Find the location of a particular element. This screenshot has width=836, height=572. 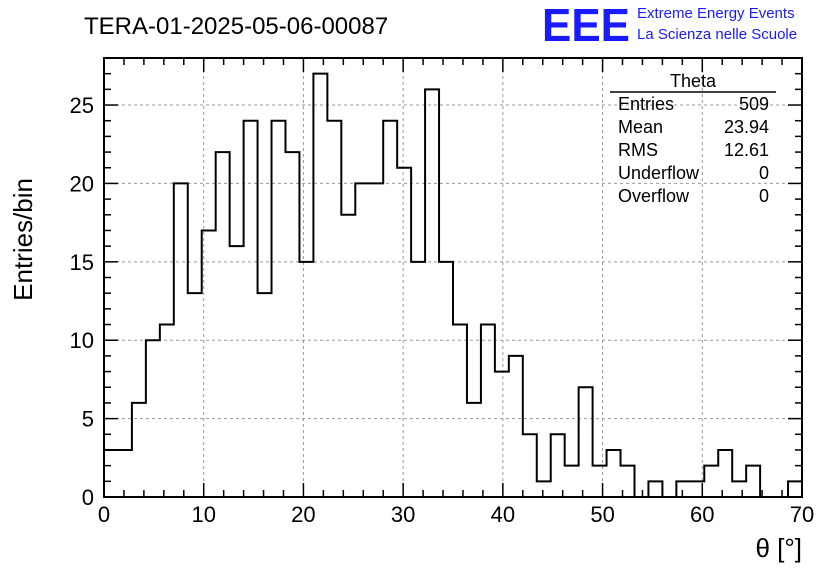

x-tick-label-6: 60 is located at coordinates (702, 514).